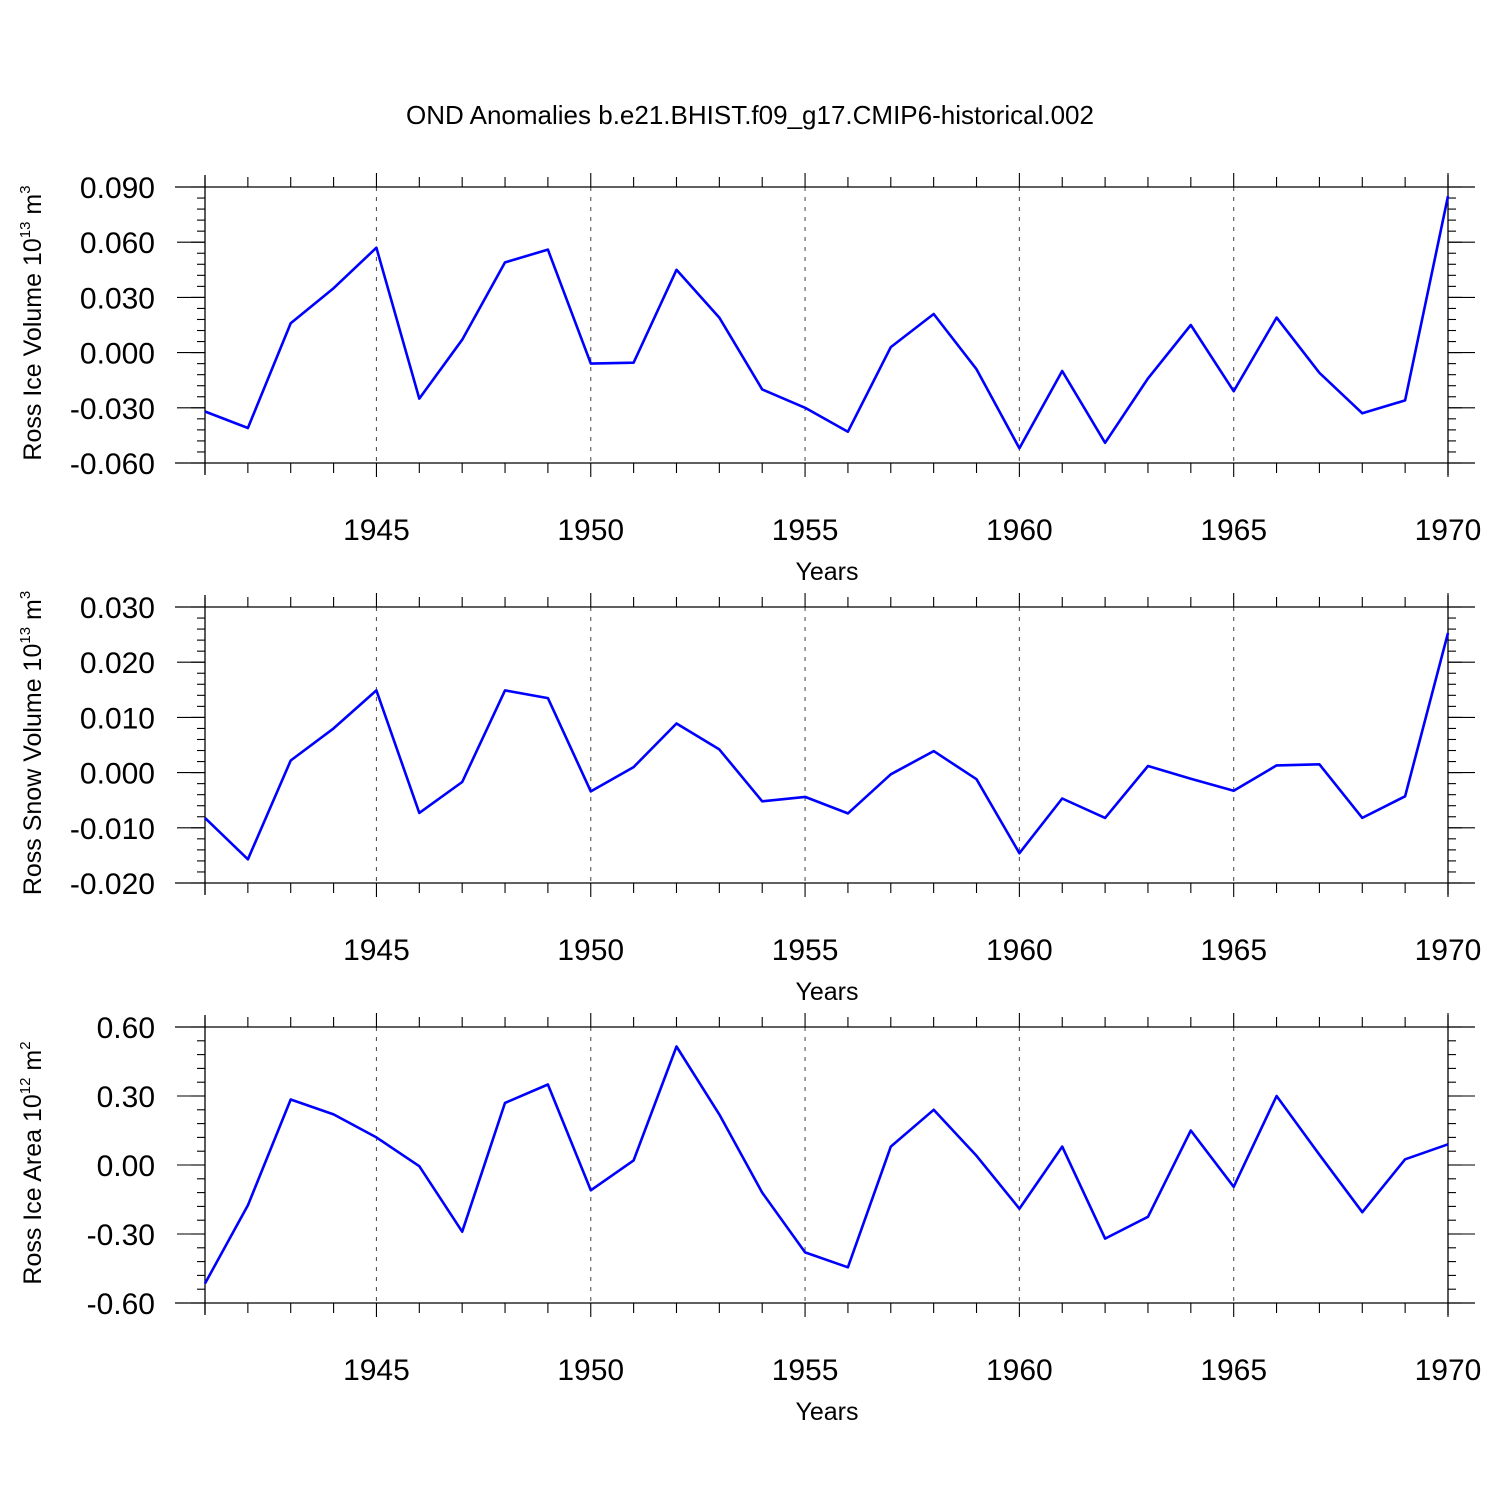  I want to click on y-axis-title-part: Ross Snow Volume 10, so click(33, 770).